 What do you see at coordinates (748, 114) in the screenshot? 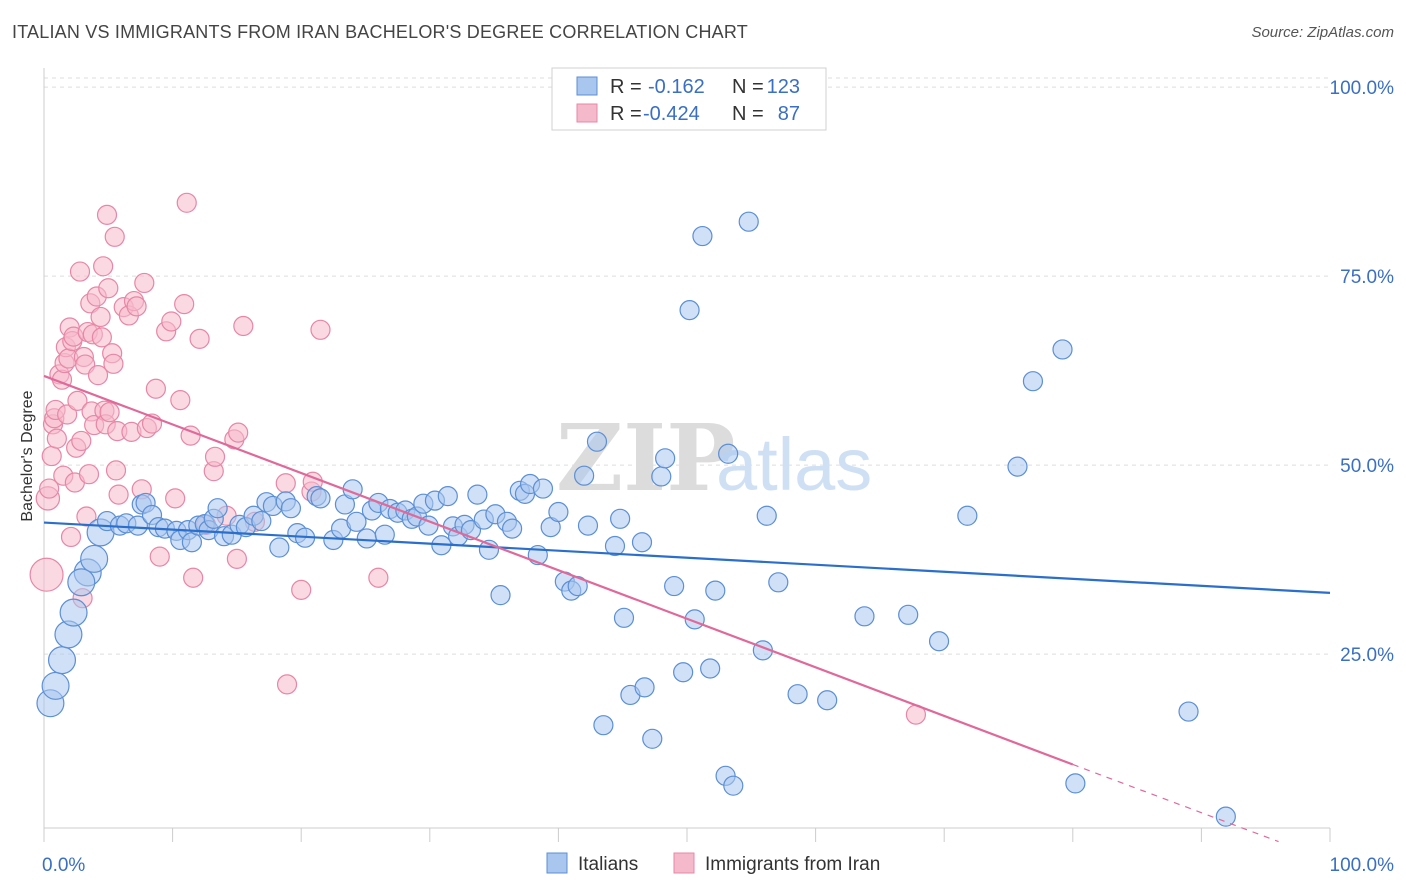
I see `iran-n-label: N =` at bounding box center [748, 114].